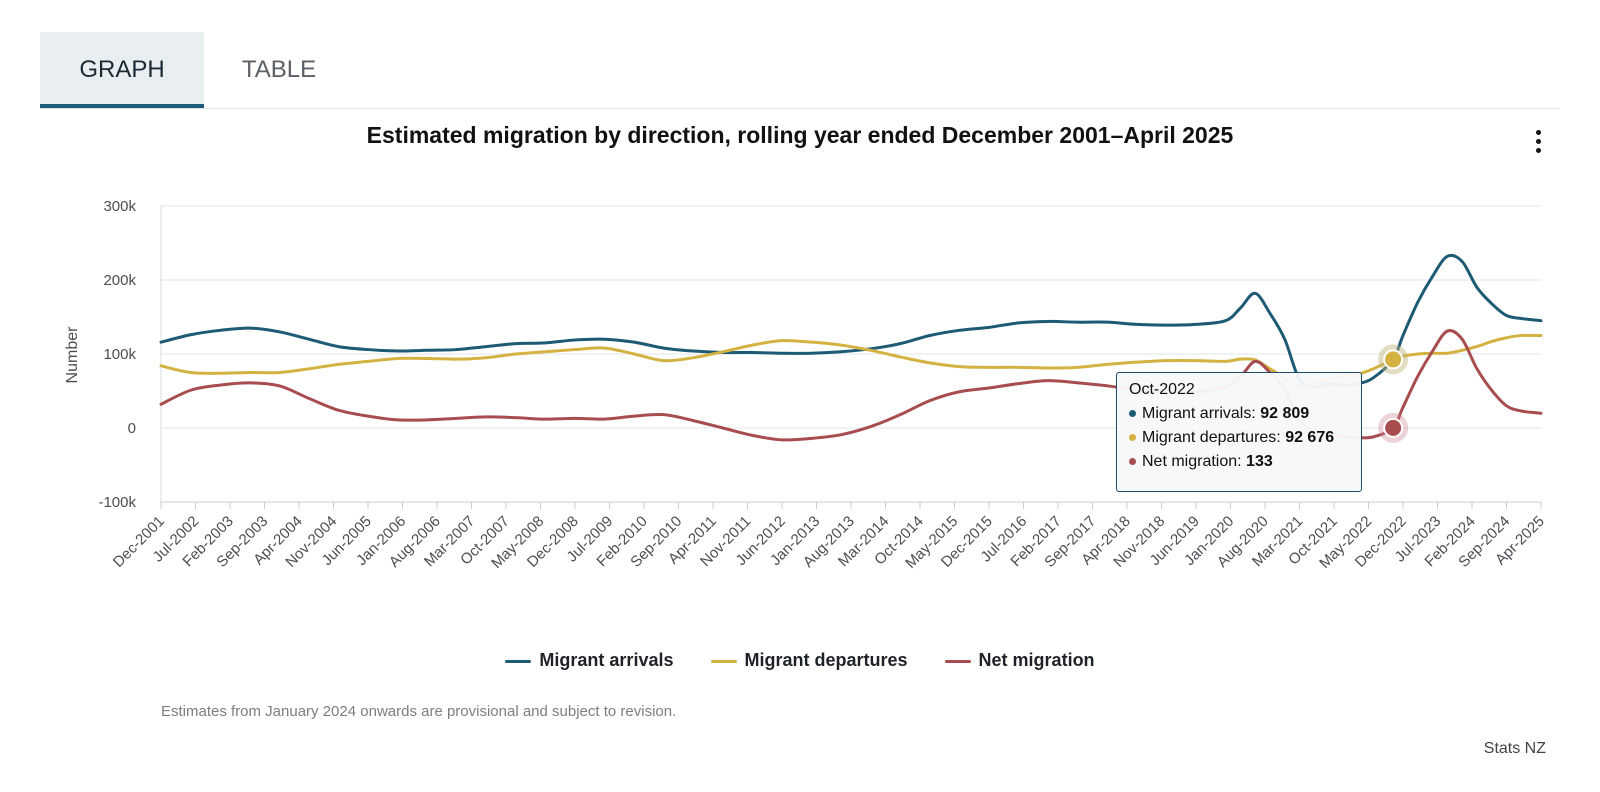  Describe the element at coordinates (851, 385) in the screenshot. I see `series-line-net` at that location.